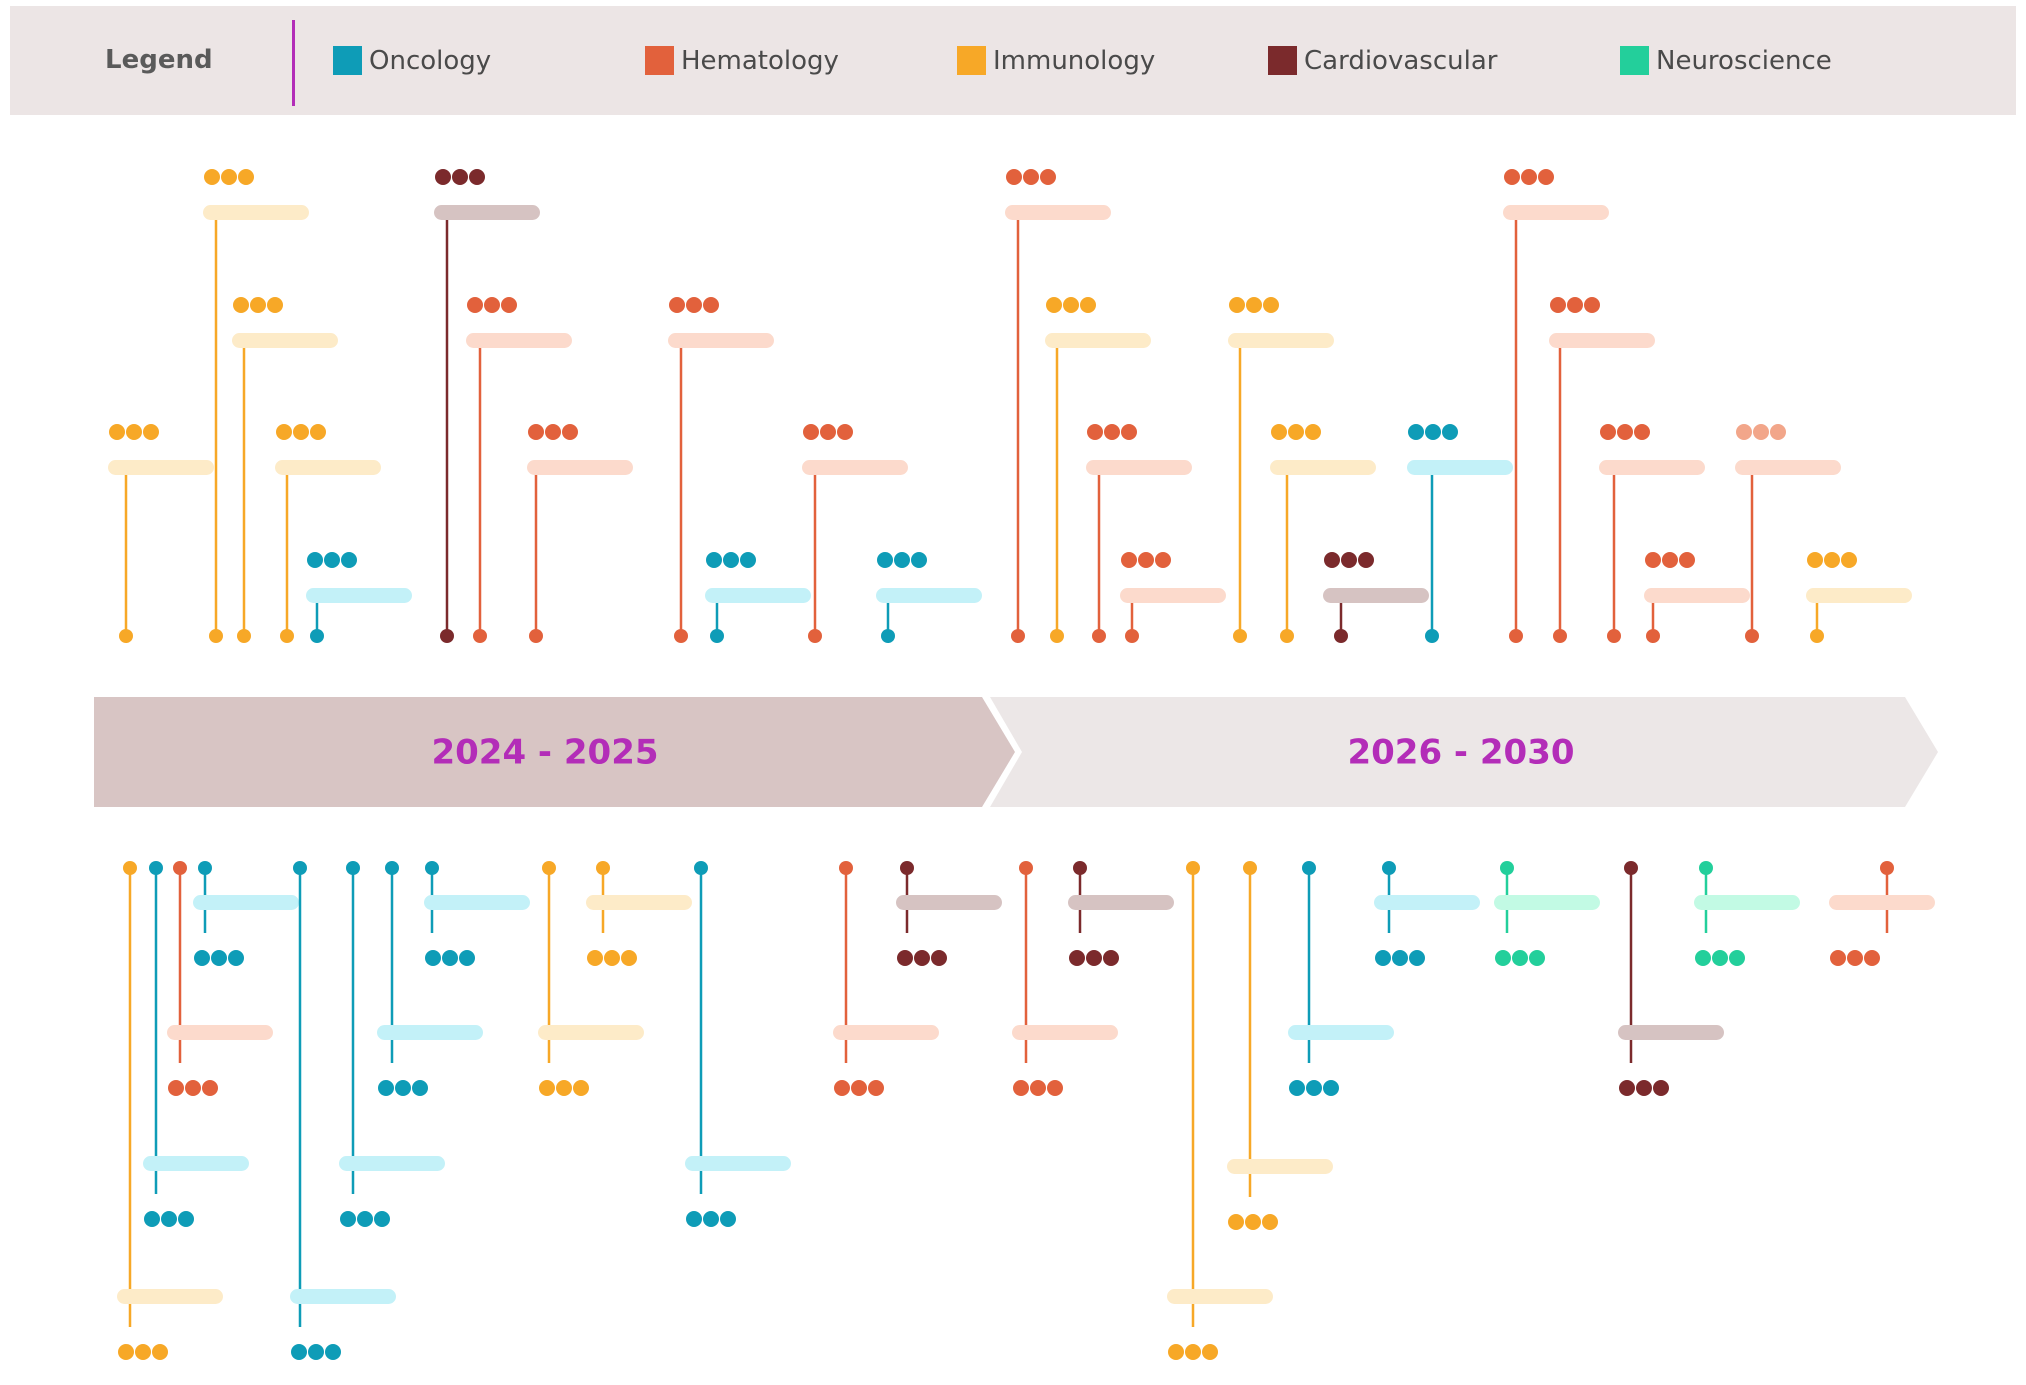 This screenshot has width=2026, height=1385. Describe the element at coordinates (742, 60) in the screenshot. I see `legend-item-hematology: Hematology` at that location.